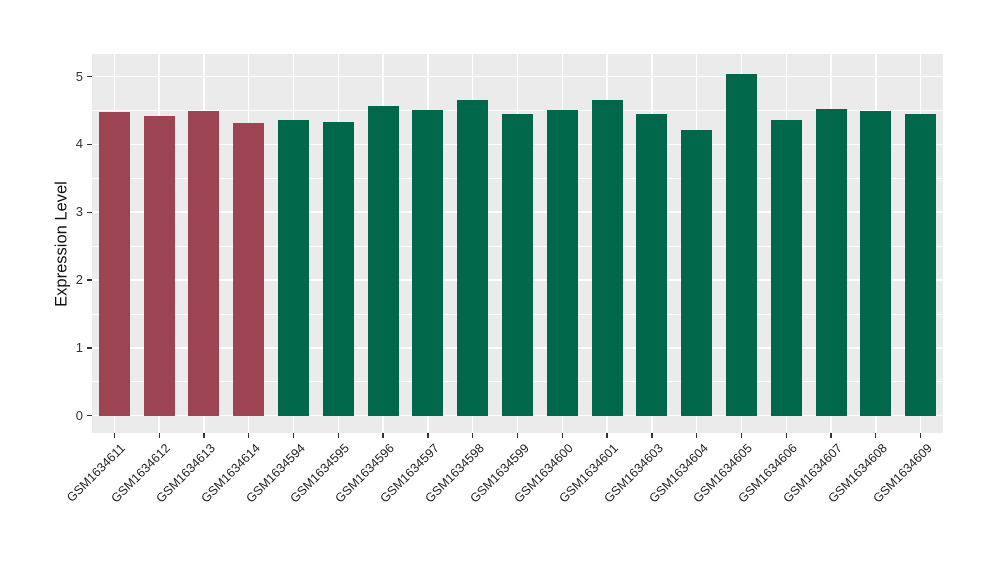 The image size is (1000, 580). What do you see at coordinates (697, 273) in the screenshot?
I see `bar-GSM1634604` at bounding box center [697, 273].